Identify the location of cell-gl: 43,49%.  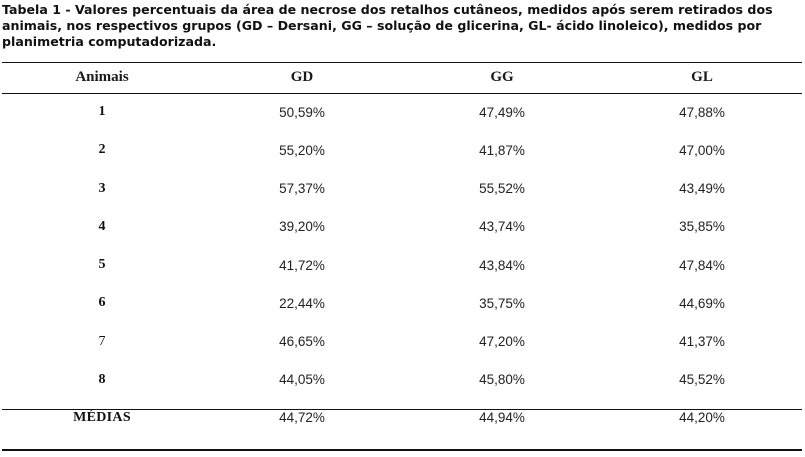
(702, 189).